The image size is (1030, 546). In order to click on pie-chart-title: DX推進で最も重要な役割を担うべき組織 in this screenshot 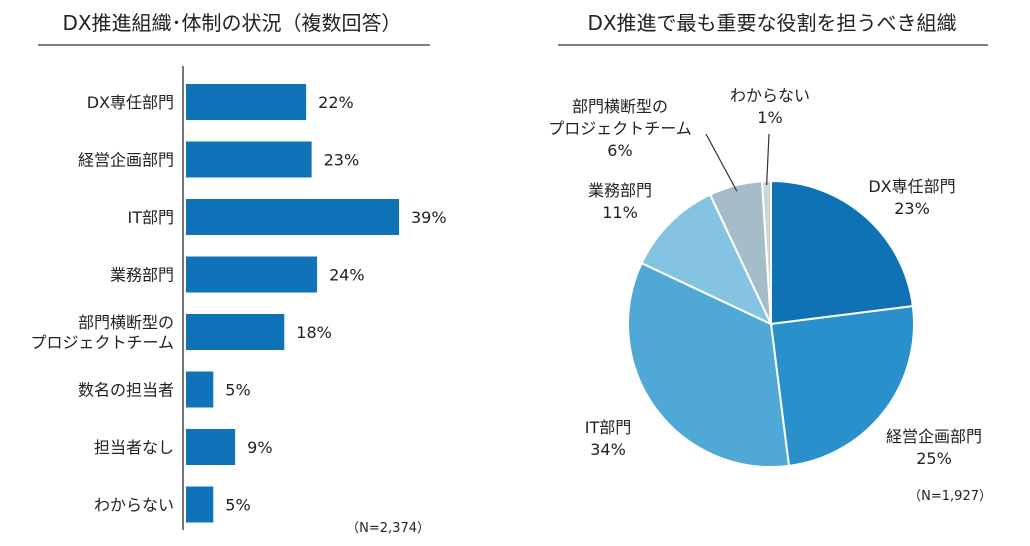, I will do `click(771, 23)`.